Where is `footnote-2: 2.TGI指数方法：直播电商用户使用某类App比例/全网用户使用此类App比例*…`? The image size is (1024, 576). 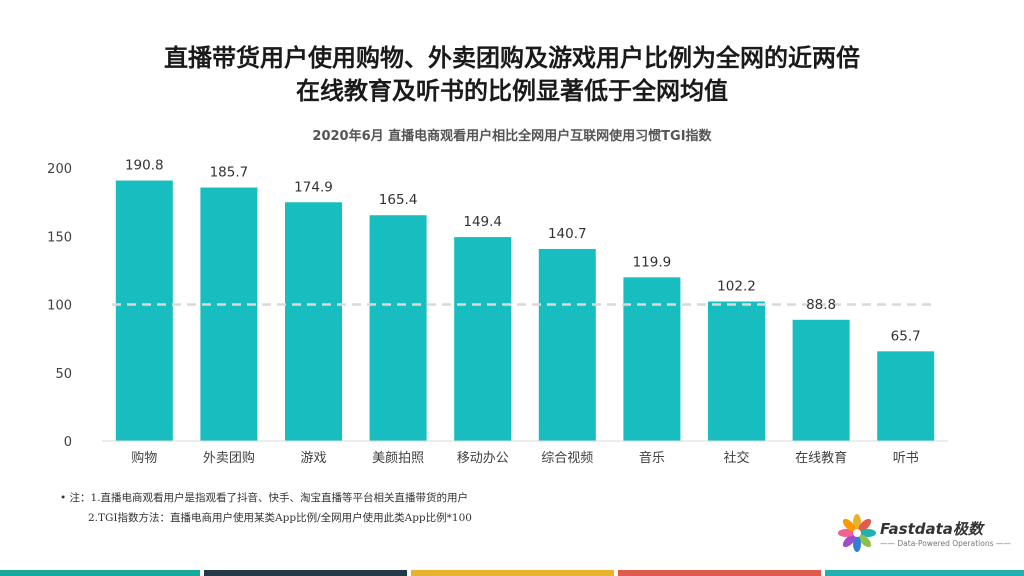 footnote-2: 2.TGI指数方法：直播电商用户使用某类App比例/全网用户使用此类App比例*… is located at coordinates (280, 518).